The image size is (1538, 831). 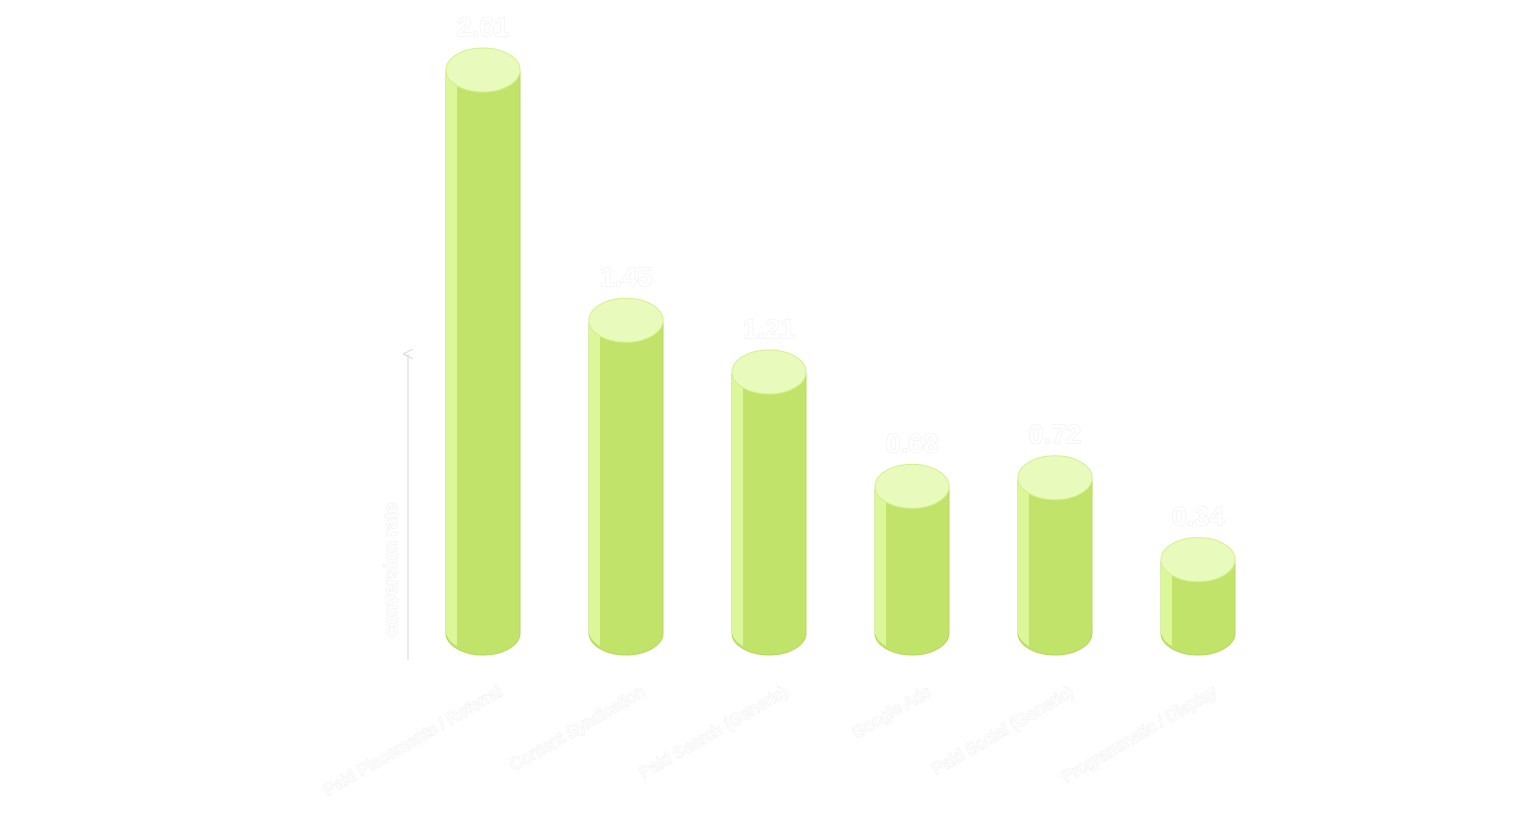 What do you see at coordinates (626, 277) in the screenshot?
I see `value-label: 1.45` at bounding box center [626, 277].